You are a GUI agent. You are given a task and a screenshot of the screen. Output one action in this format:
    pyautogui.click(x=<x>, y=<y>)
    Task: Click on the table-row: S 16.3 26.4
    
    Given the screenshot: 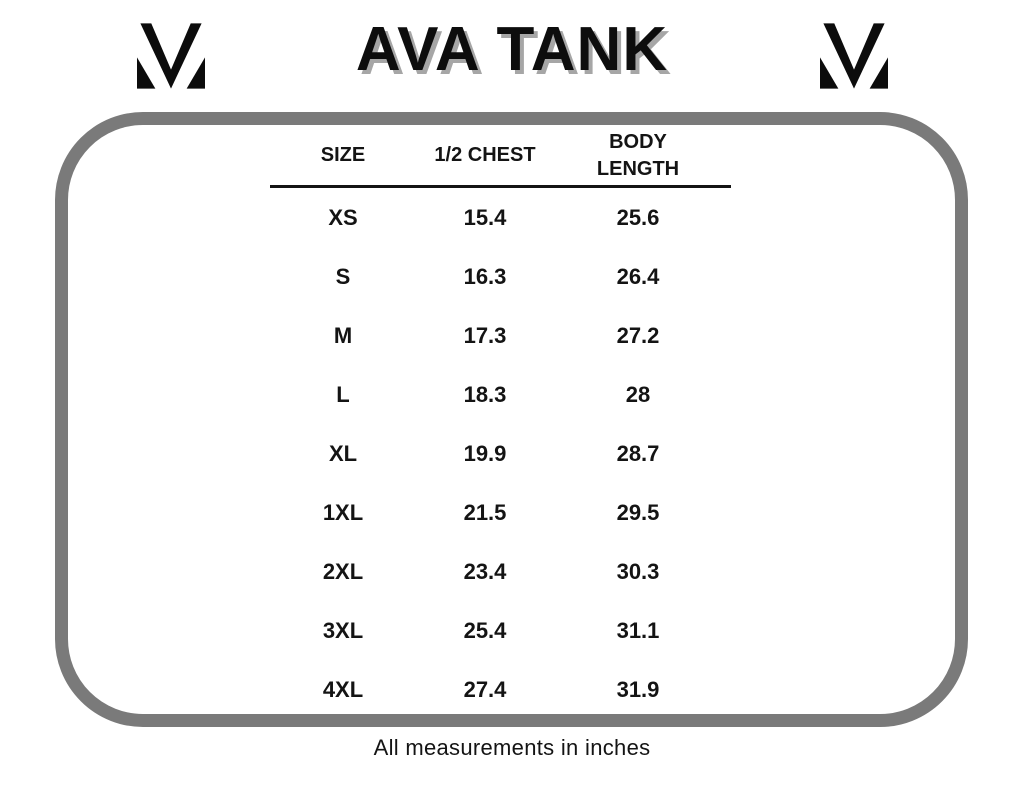 What is the action you would take?
    pyautogui.click(x=496, y=276)
    